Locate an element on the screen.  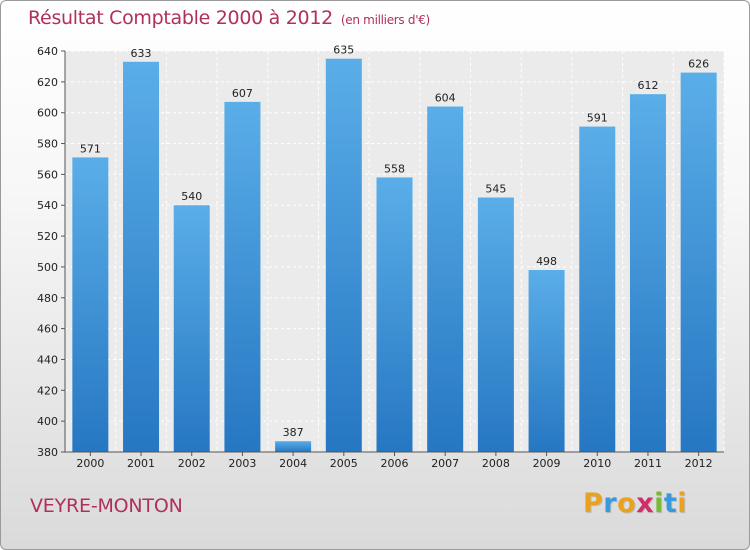
value-label-2012: 626 is located at coordinates (698, 64).